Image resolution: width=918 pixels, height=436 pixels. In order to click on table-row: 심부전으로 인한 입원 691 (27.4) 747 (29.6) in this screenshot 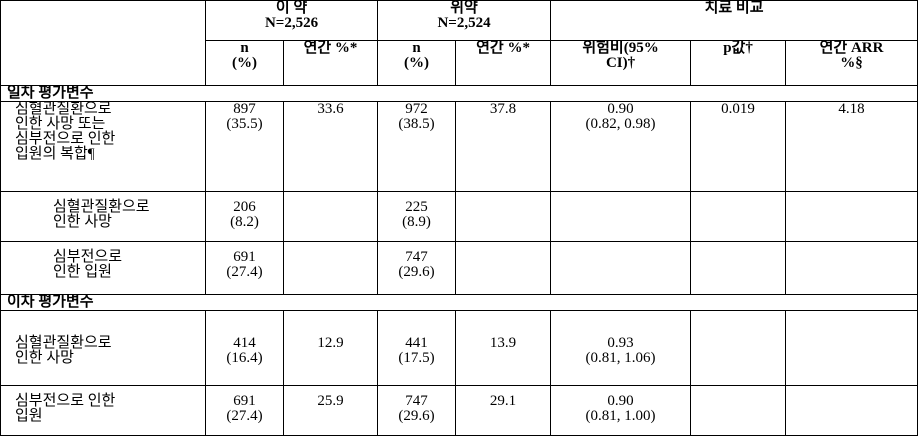, I will do `click(459, 268)`.